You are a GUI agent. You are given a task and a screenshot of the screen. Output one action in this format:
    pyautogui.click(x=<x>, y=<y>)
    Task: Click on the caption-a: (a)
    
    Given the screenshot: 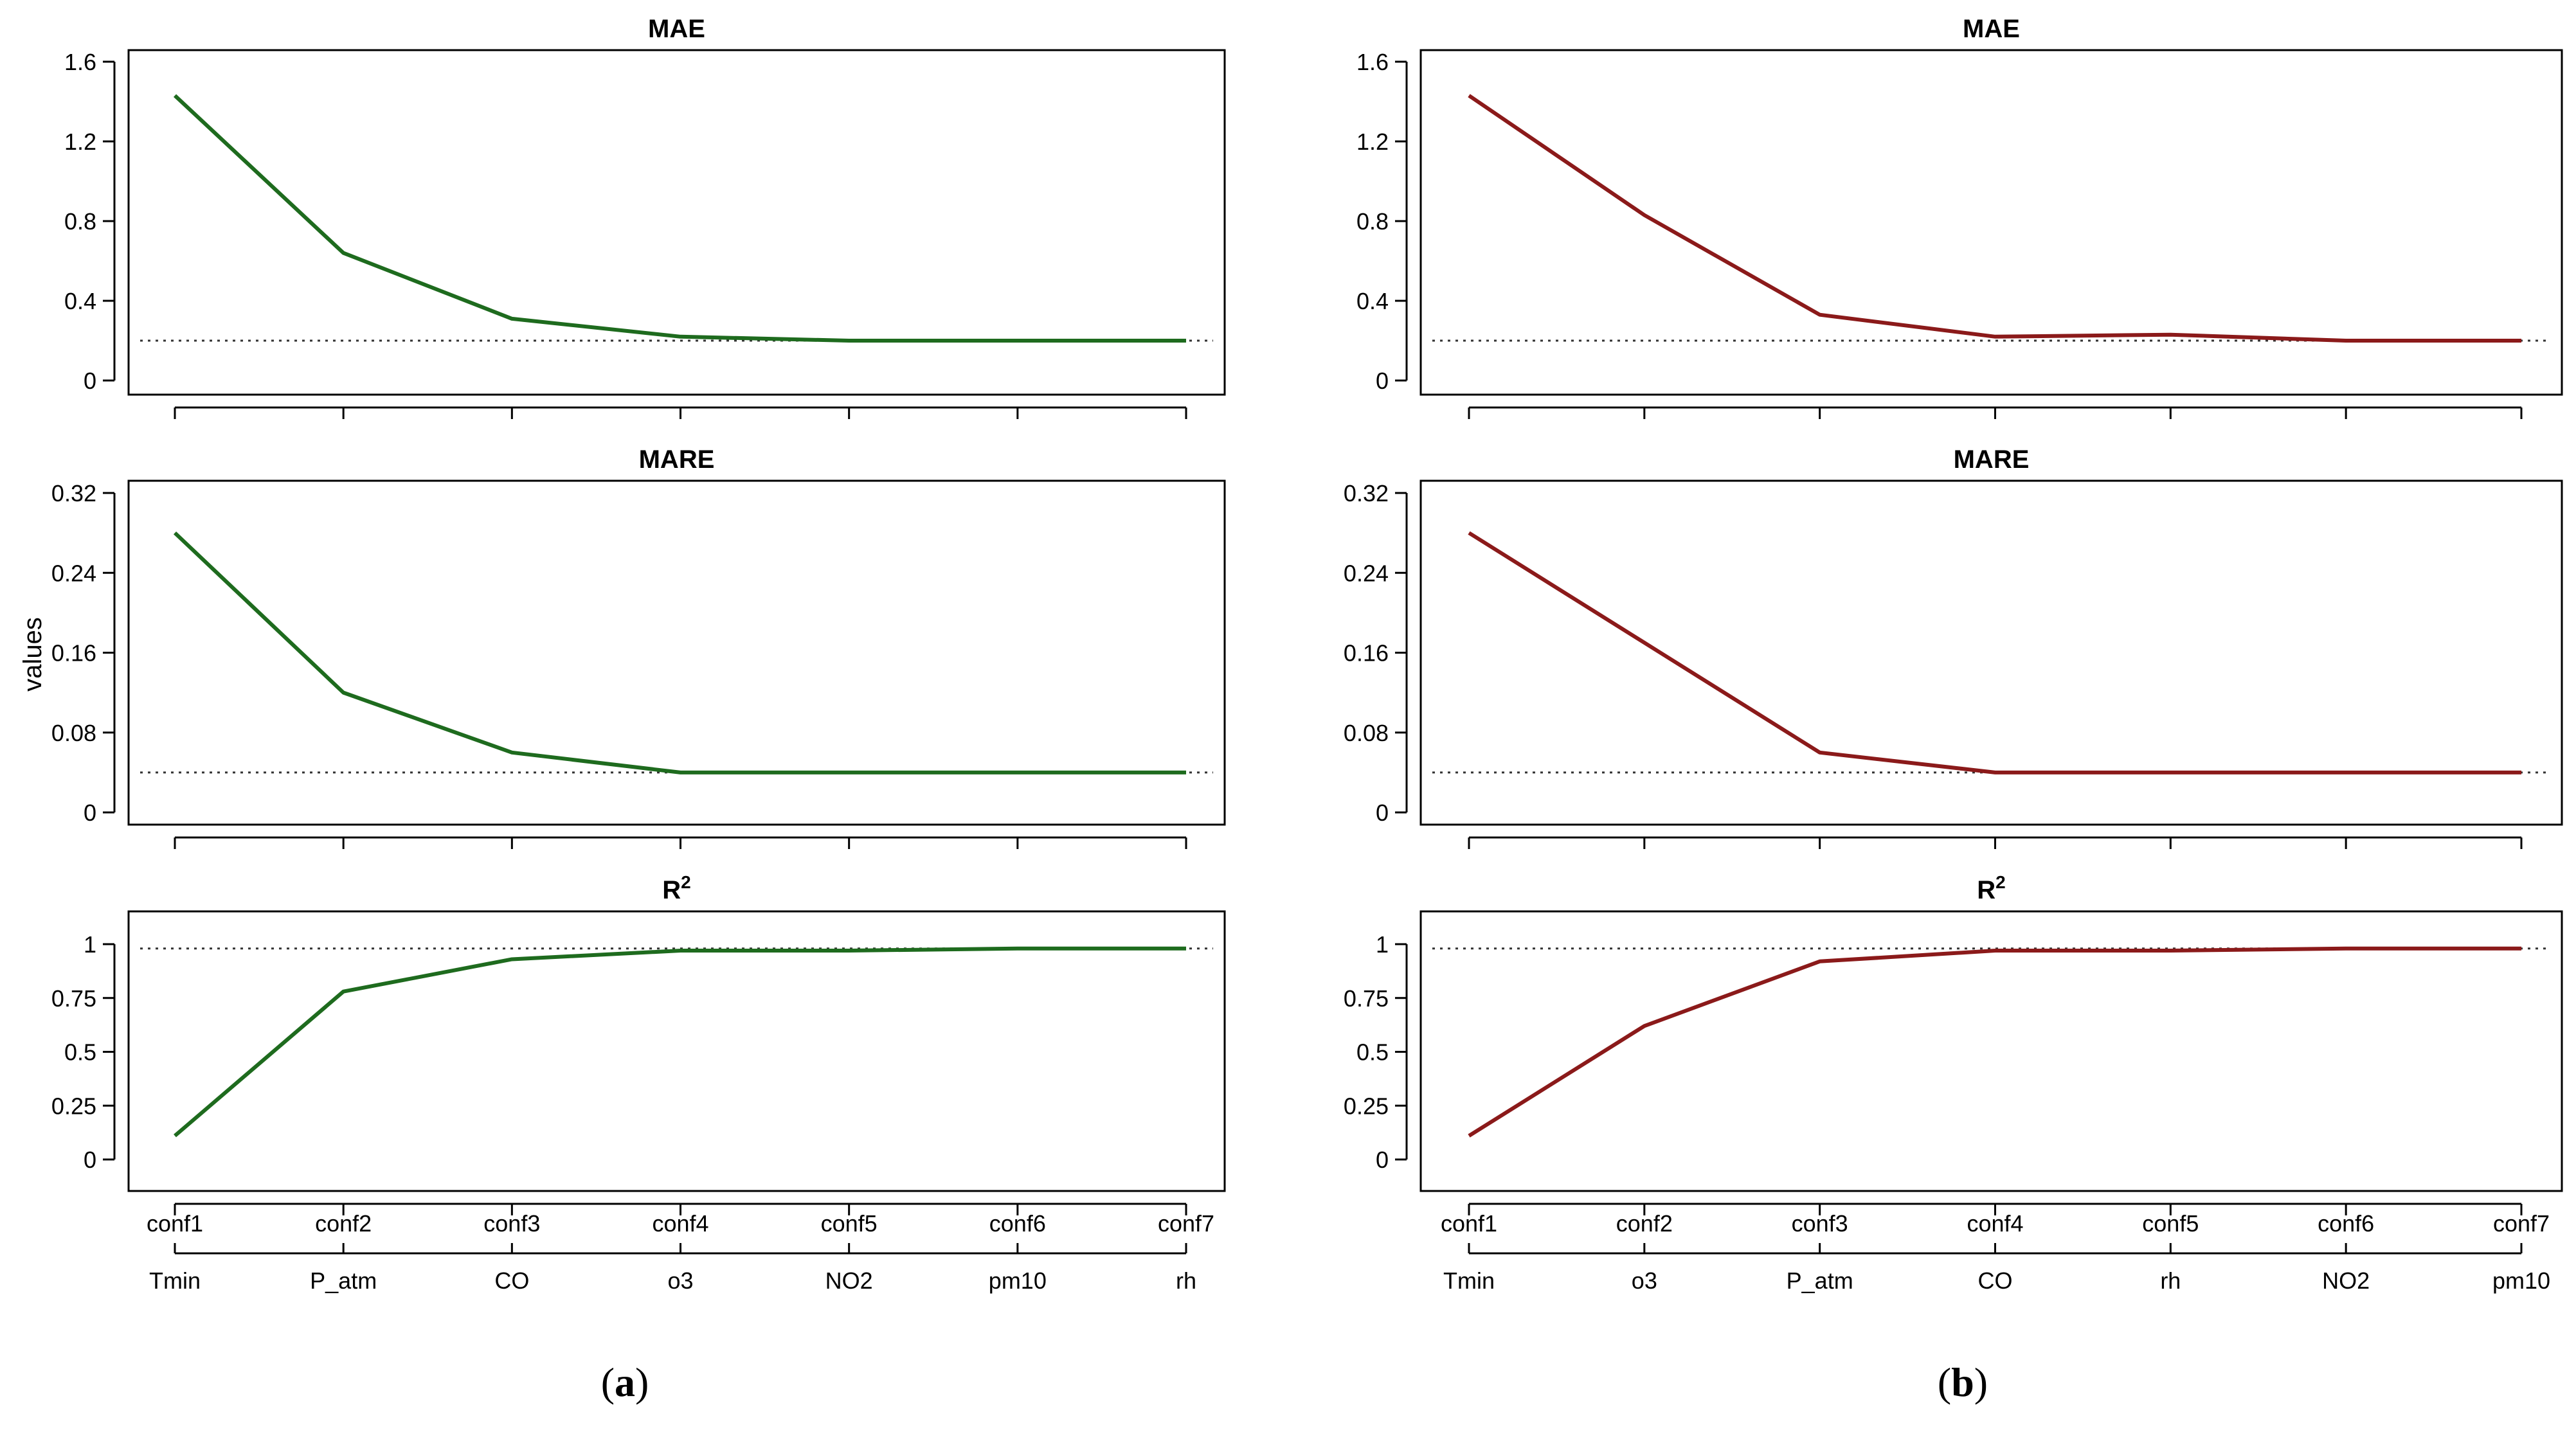 What is the action you would take?
    pyautogui.click(x=625, y=1382)
    